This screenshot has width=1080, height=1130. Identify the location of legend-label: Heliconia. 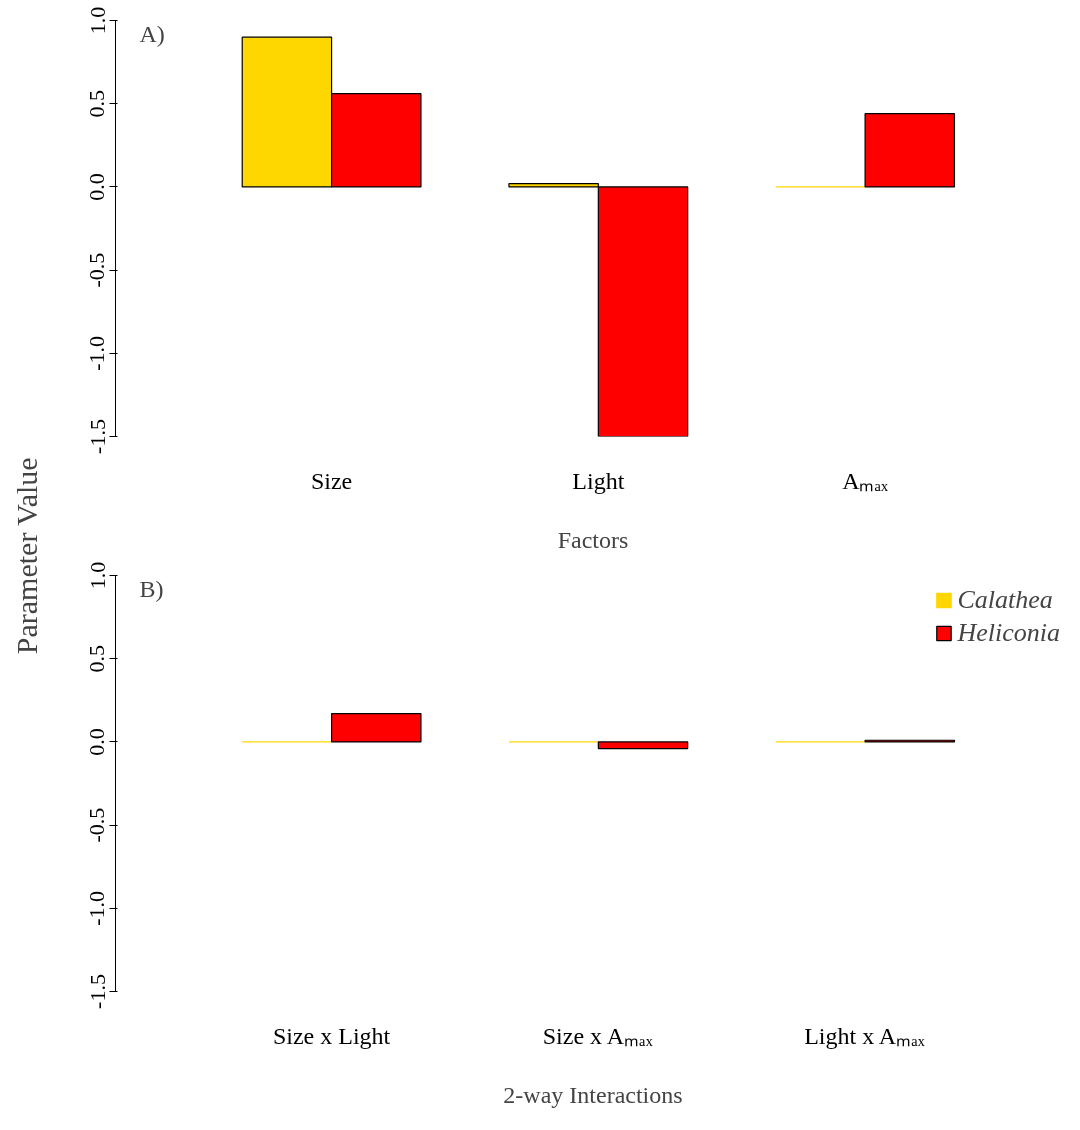
(1008, 633).